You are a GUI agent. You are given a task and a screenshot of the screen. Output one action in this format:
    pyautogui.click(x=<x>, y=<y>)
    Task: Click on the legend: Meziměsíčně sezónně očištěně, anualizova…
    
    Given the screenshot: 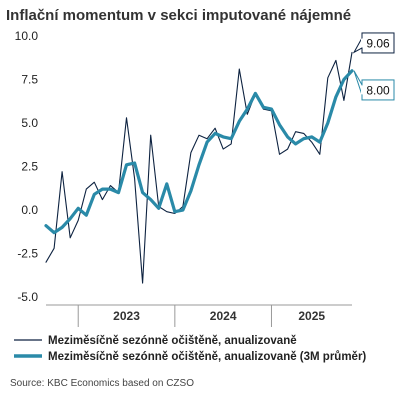 What is the action you would take?
    pyautogui.click(x=190, y=349)
    